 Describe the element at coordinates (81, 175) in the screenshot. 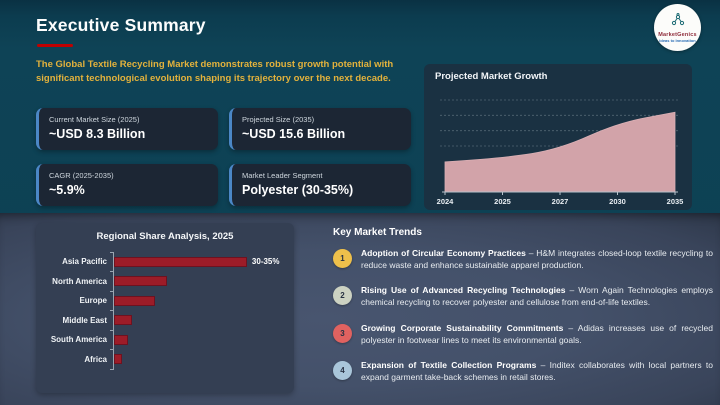

I see `stat-label: CAGR (2025-2035)` at that location.